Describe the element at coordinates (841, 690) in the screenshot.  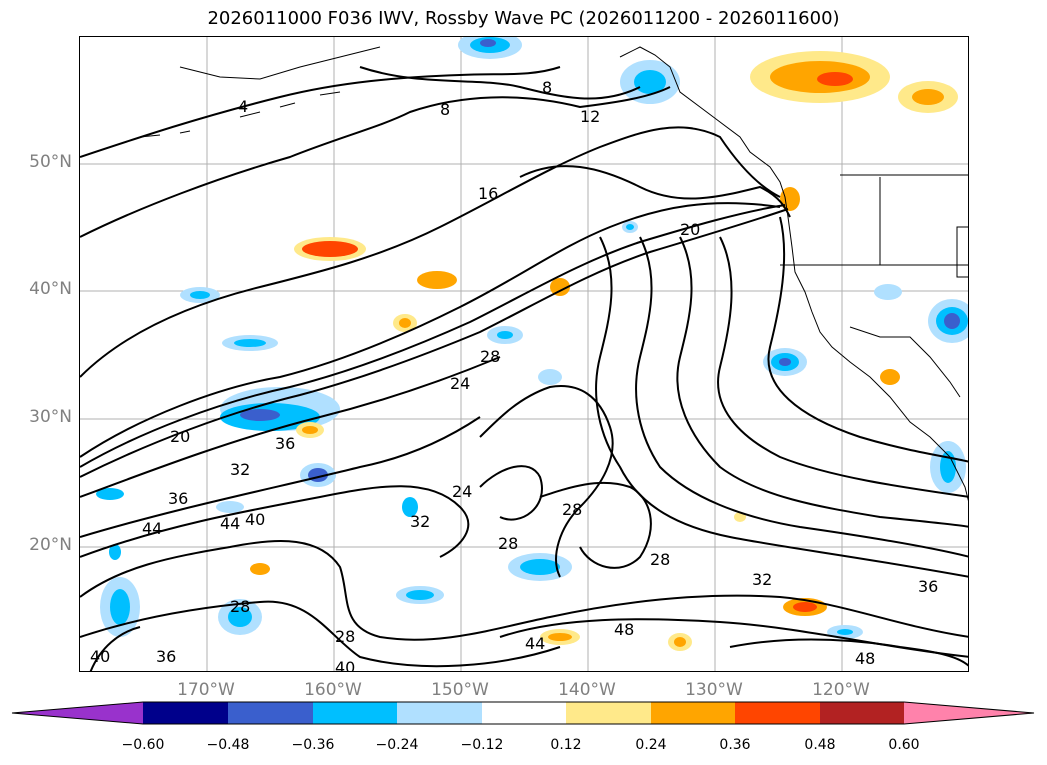
I see `lon-label-120w: 120°W` at that location.